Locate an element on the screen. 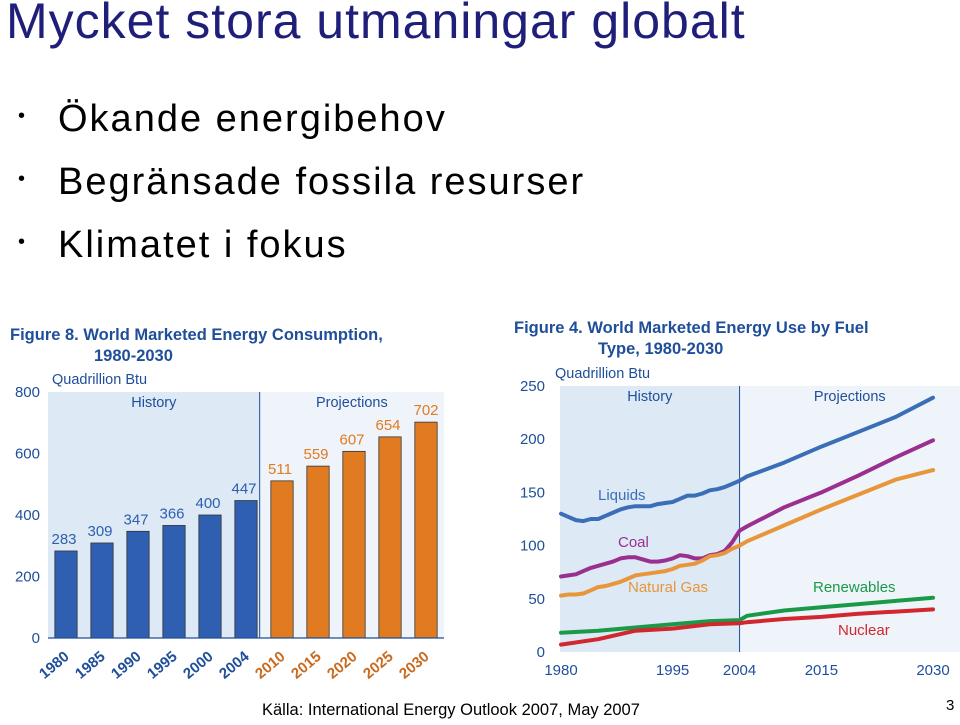 The image size is (960, 725). bar-value-label: 366 is located at coordinates (171, 513).